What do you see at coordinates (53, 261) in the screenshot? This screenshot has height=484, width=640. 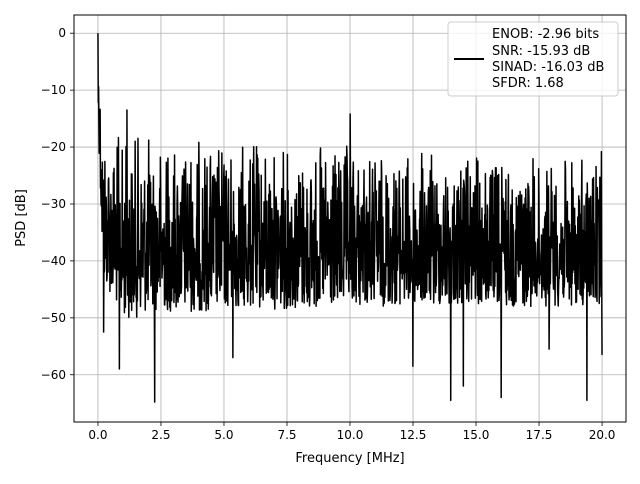 I see `y-tick-label: −40` at bounding box center [53, 261].